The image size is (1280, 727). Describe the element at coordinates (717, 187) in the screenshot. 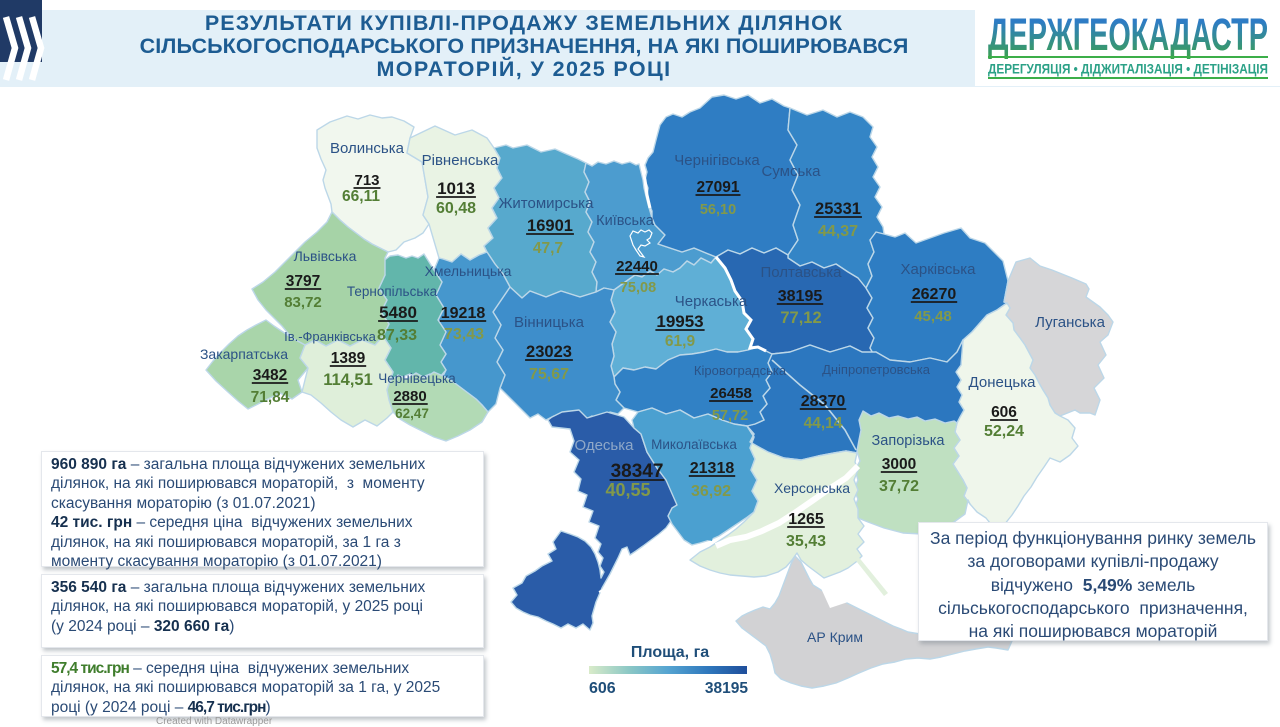

I see `svg-text: 27091` at that location.